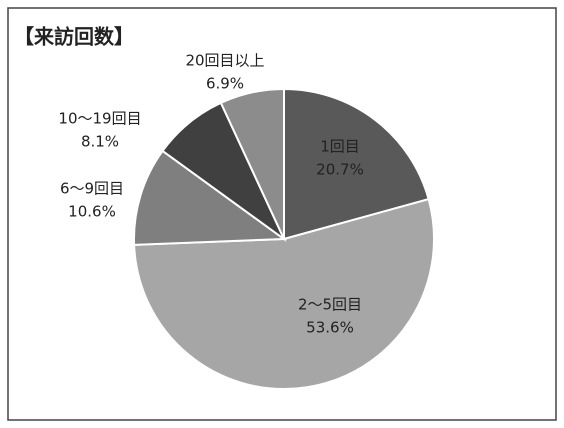  What do you see at coordinates (92, 212) in the screenshot?
I see `value-label: 10.6%` at bounding box center [92, 212].